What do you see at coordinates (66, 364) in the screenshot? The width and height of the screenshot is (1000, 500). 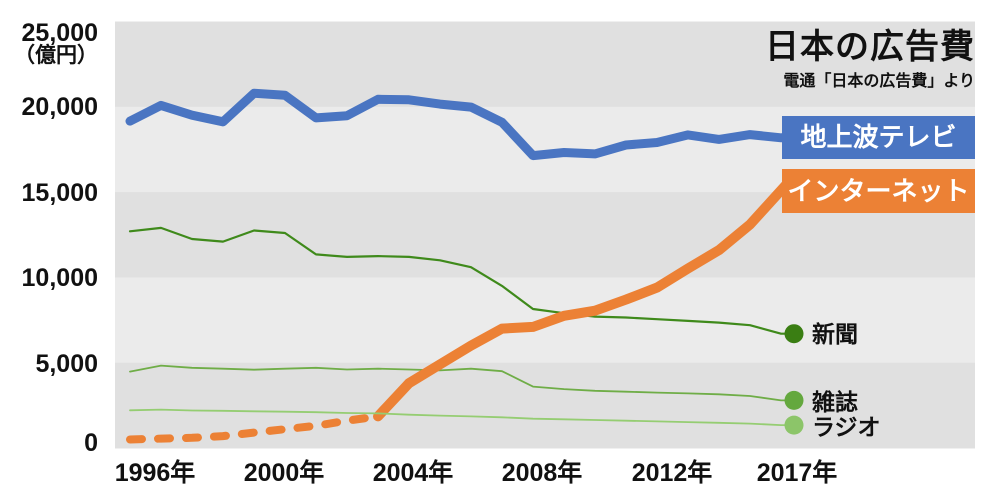 I see `y-axis-tick: 5,000` at bounding box center [66, 364].